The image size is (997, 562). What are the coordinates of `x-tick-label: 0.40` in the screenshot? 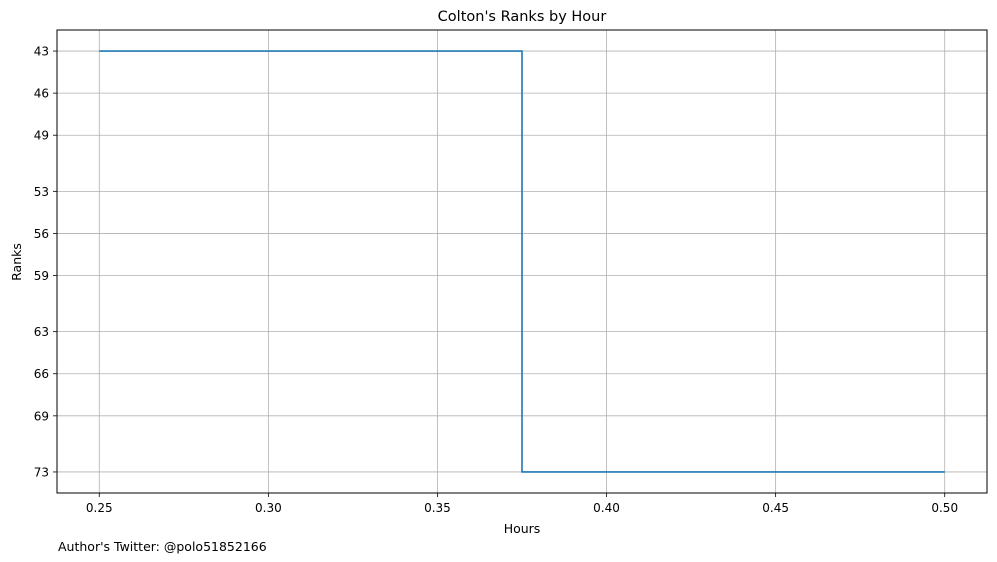 It's located at (606, 508).